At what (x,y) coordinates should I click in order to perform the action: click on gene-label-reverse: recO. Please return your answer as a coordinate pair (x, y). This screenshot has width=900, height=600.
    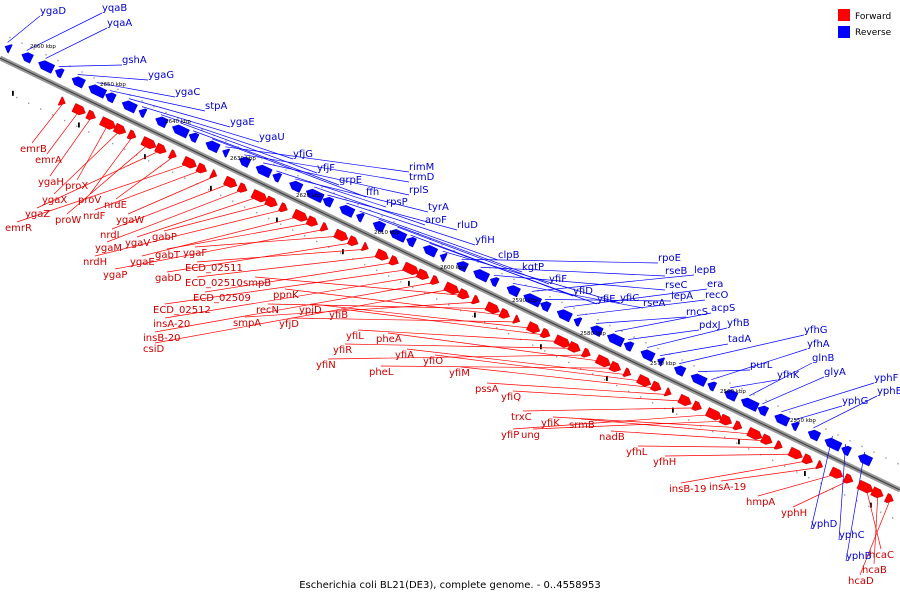
    Looking at the image, I should click on (717, 295).